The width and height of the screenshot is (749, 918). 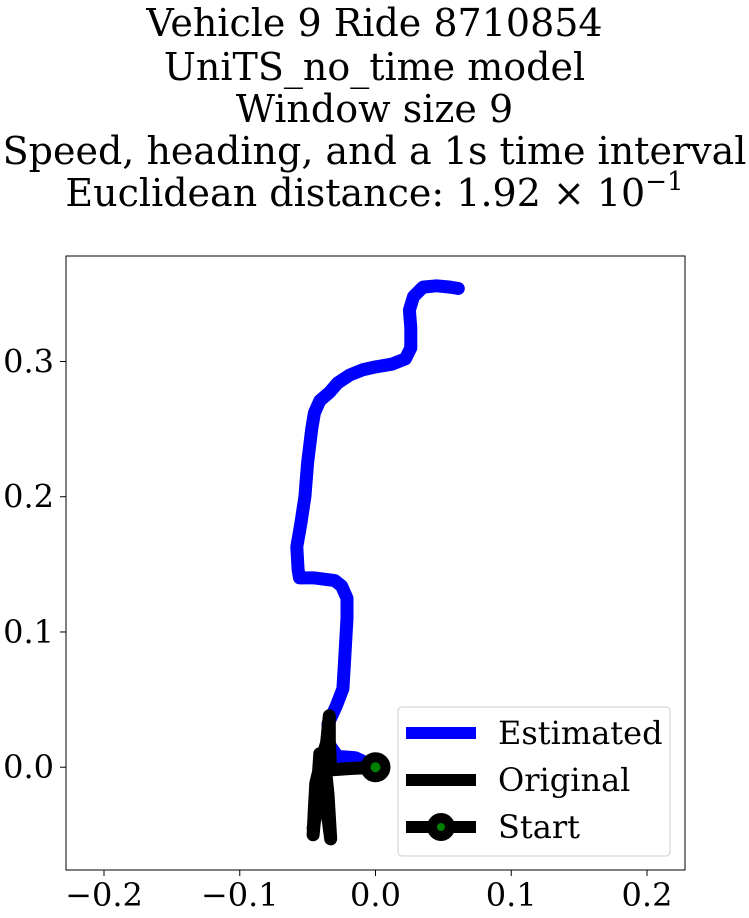 What do you see at coordinates (28, 497) in the screenshot?
I see `y-tick-label: 0.2` at bounding box center [28, 497].